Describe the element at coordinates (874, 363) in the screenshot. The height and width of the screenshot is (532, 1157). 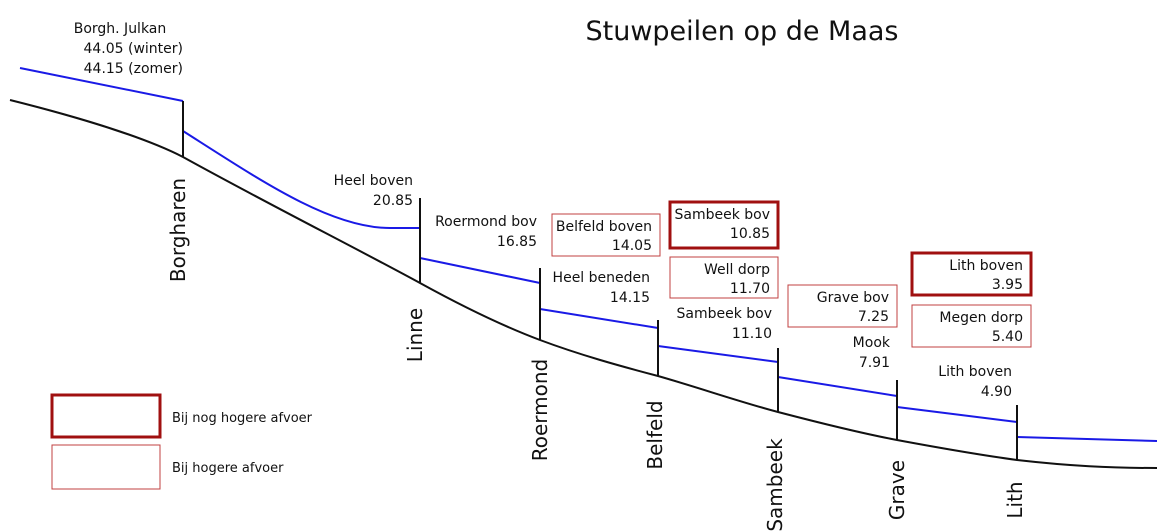
I see `level-label: 7.91` at that location.